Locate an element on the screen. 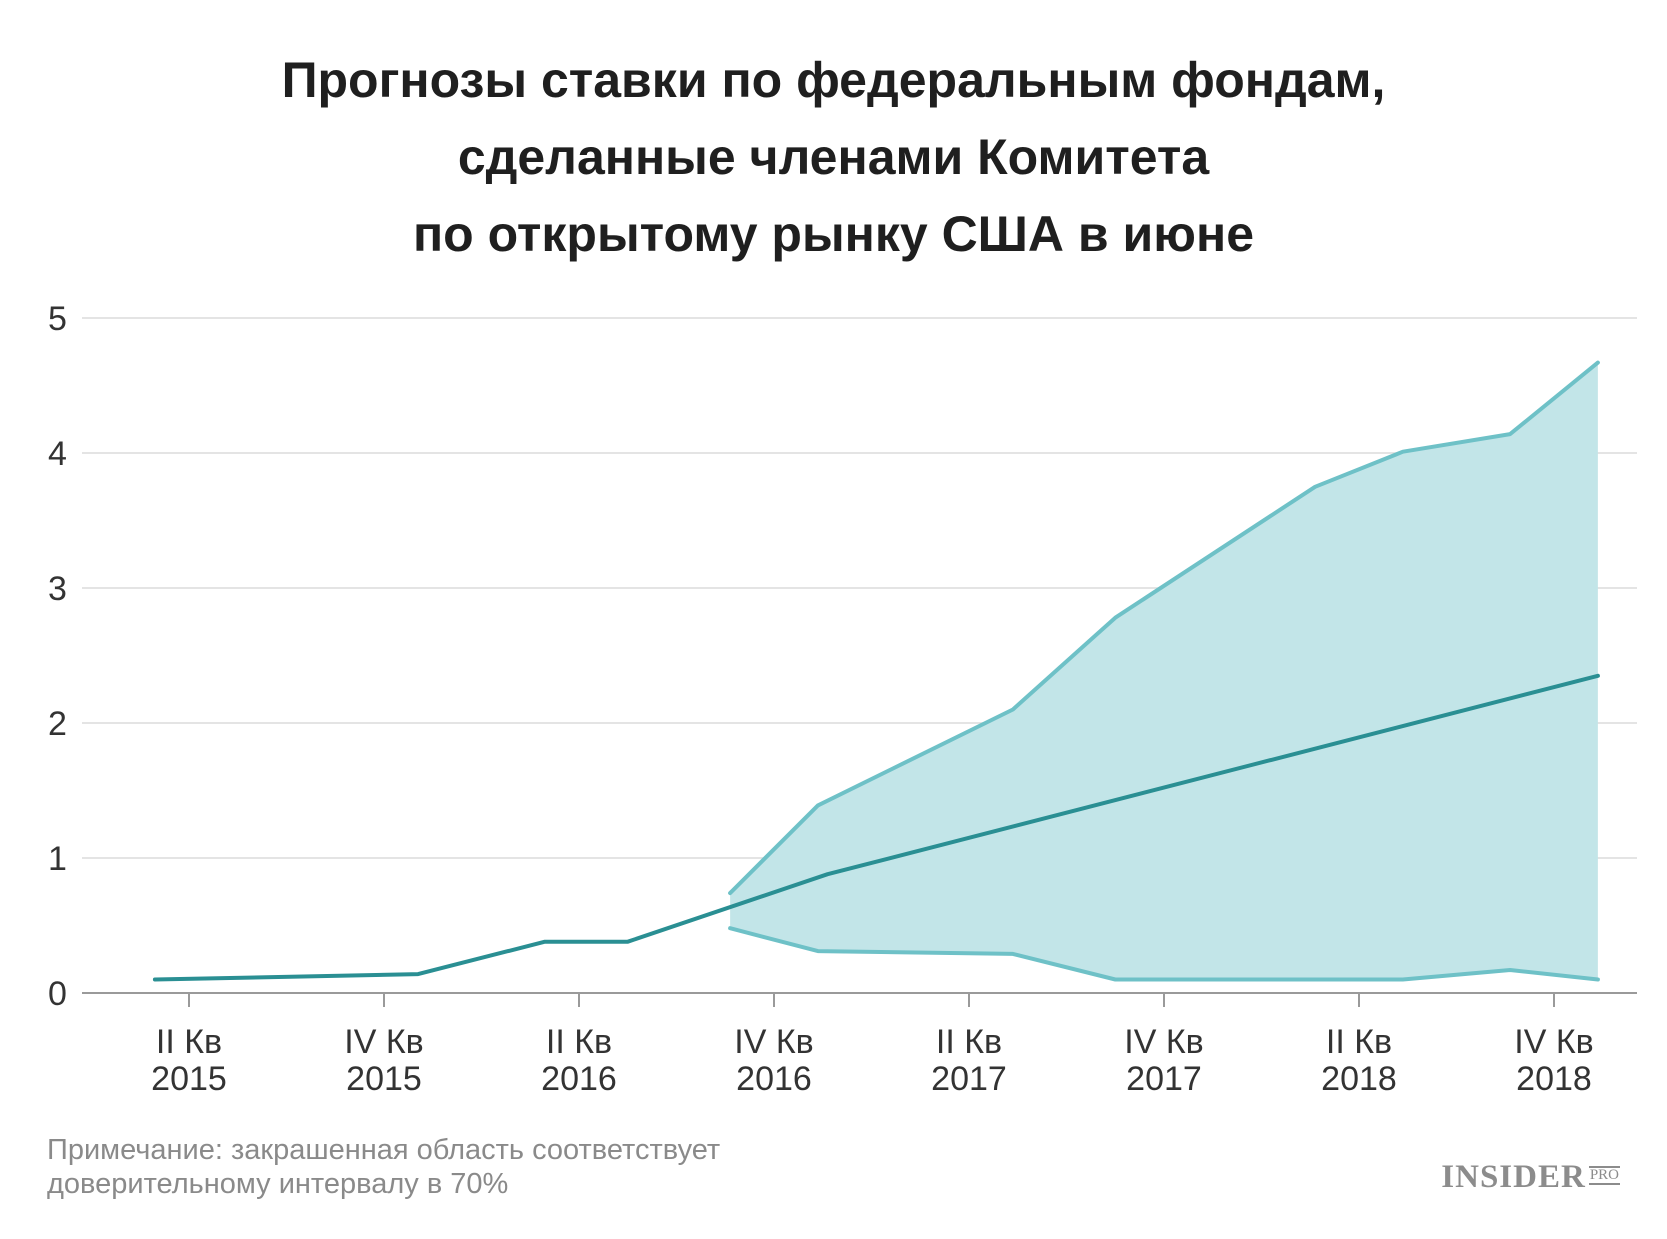 The width and height of the screenshot is (1667, 1239). title-line: Прогнозы ставки по федеральным фондам, is located at coordinates (833, 80).